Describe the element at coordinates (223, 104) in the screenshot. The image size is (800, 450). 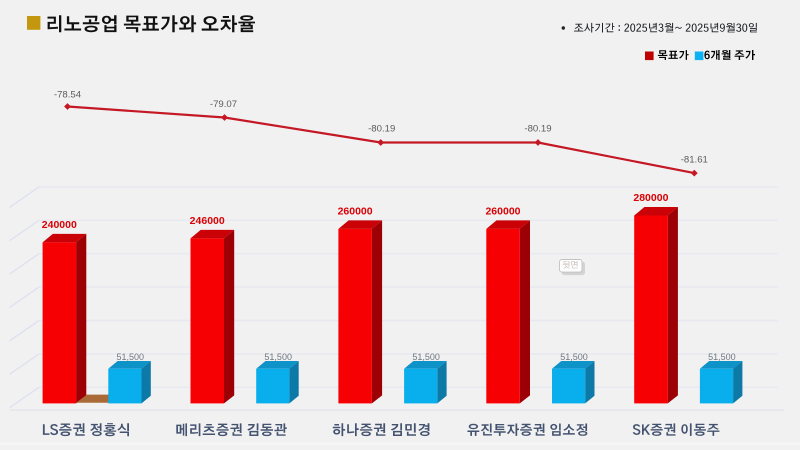
I see `svg-text: -79.07` at that location.